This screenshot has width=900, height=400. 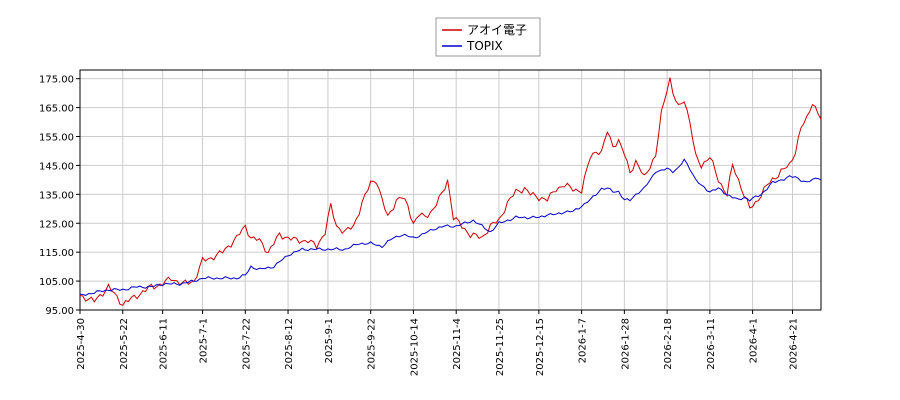 What do you see at coordinates (329, 340) in the screenshot?
I see `x-tick-label: 2025-9-1` at bounding box center [329, 340].